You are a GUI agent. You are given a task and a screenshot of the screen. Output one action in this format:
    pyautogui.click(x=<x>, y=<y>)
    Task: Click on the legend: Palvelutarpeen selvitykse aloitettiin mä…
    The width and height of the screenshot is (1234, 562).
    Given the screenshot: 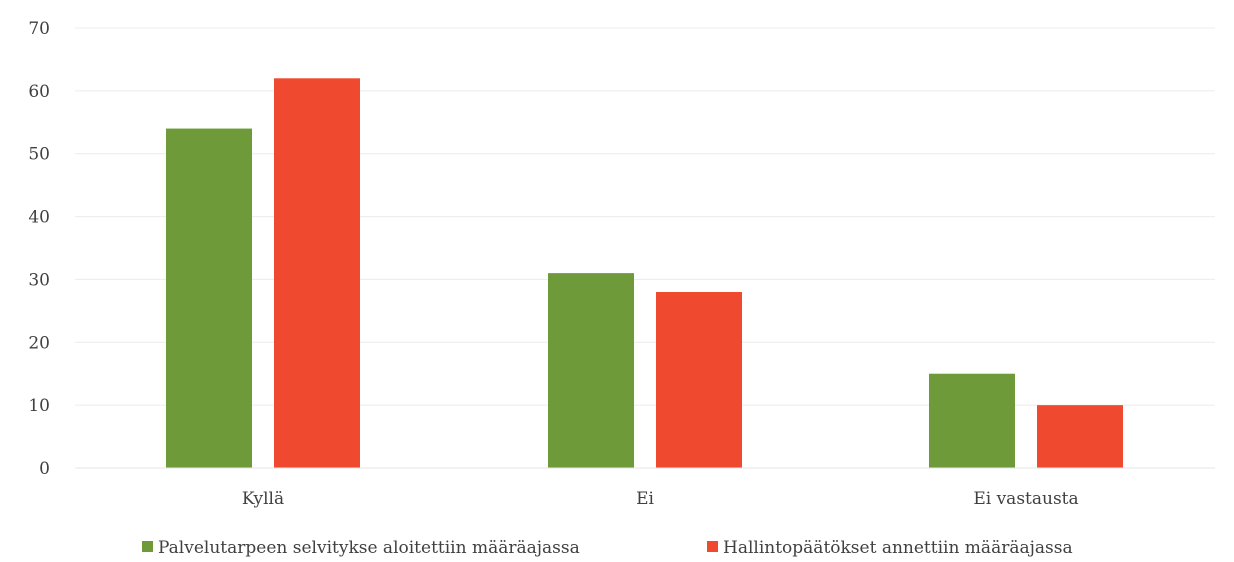 What is the action you would take?
    pyautogui.click(x=607, y=548)
    